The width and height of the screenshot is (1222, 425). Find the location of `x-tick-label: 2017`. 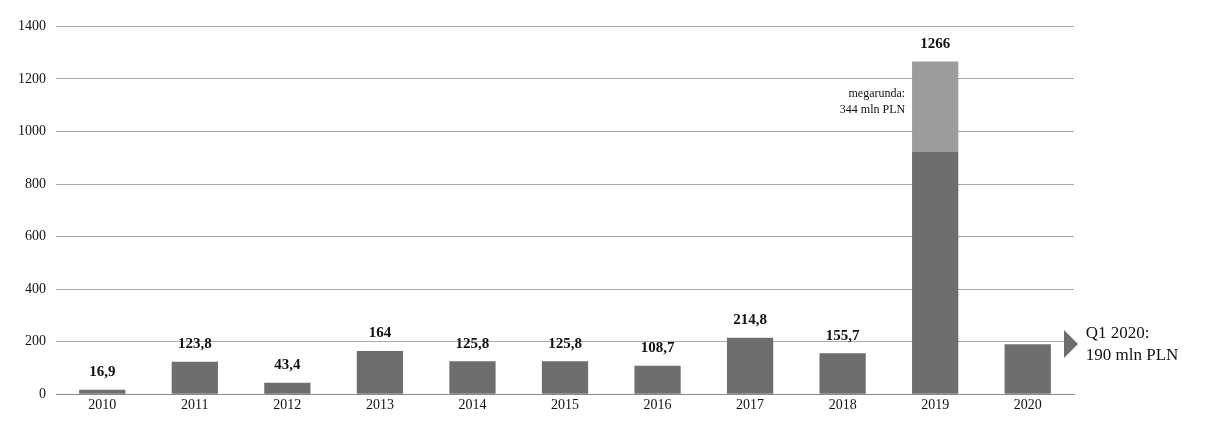

x-tick-label: 2017 is located at coordinates (750, 405).